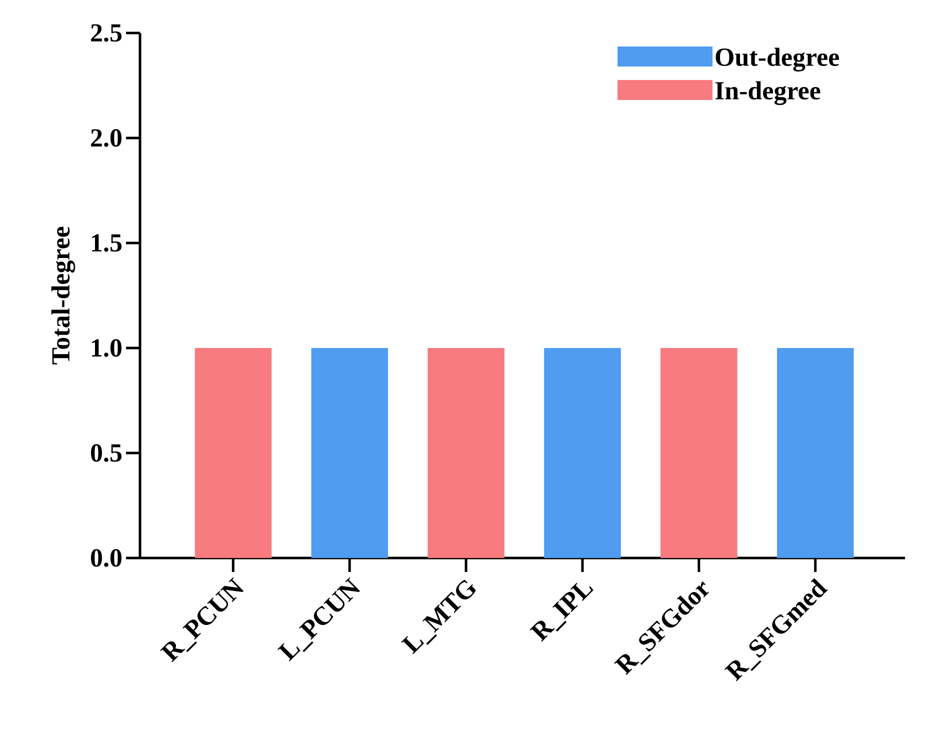 Image resolution: width=952 pixels, height=738 pixels. I want to click on y-tick-label: 0.5, so click(106, 453).